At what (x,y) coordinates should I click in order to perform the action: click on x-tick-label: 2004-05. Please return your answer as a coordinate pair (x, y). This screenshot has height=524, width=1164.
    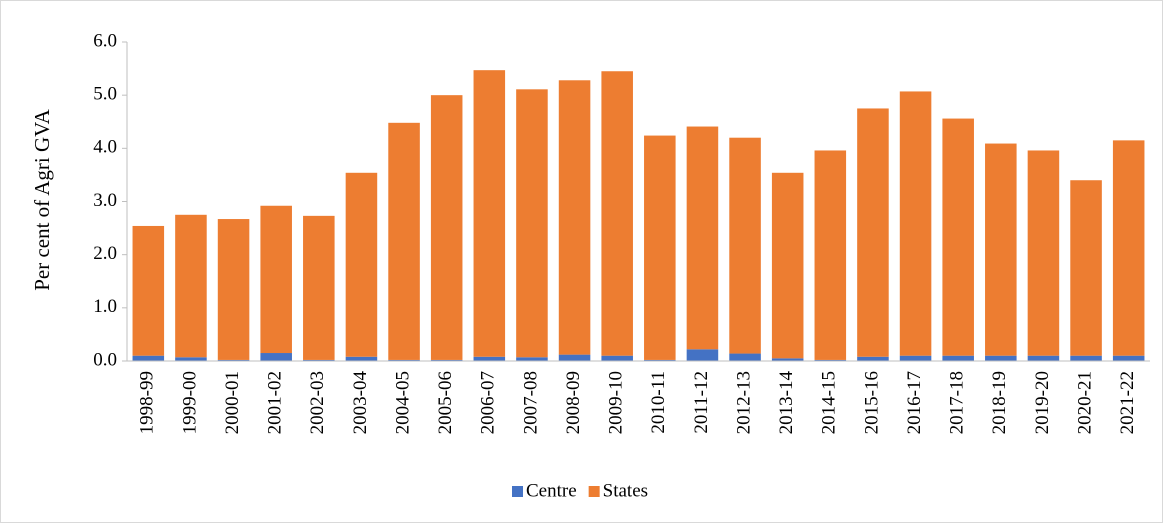
    Looking at the image, I should click on (402, 402).